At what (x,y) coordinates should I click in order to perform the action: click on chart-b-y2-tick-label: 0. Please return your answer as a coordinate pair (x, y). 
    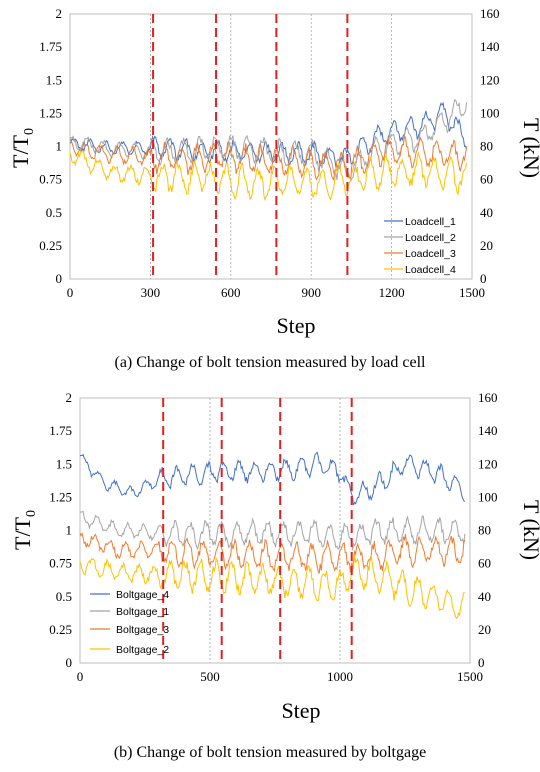
    Looking at the image, I should click on (481, 662).